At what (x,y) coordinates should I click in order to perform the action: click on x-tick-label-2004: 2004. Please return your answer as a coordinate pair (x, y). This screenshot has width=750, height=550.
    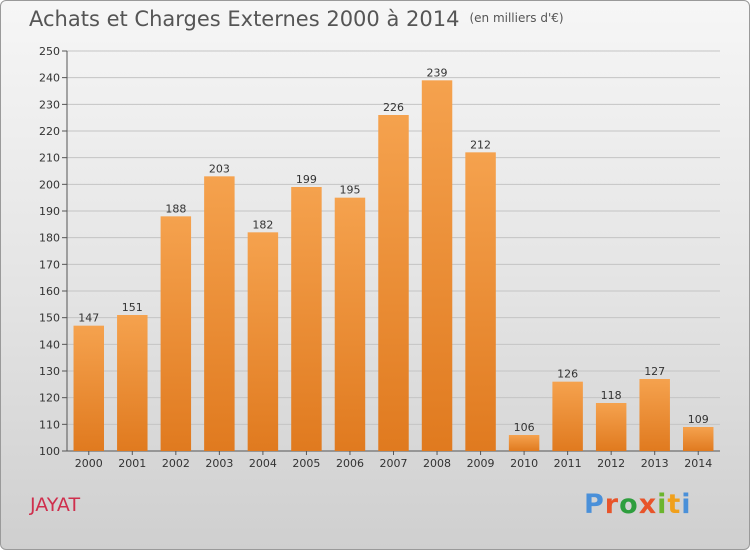
    Looking at the image, I should click on (263, 463).